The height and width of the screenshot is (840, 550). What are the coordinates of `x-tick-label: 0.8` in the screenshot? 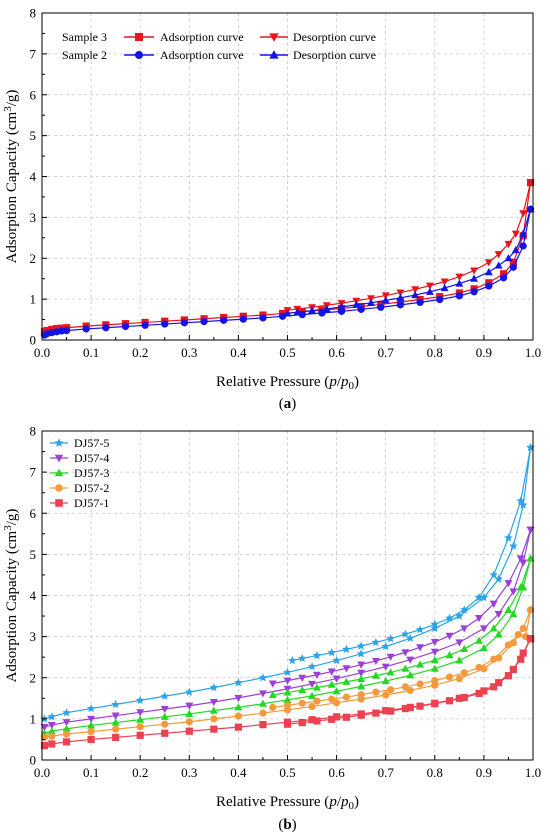 It's located at (435, 352).